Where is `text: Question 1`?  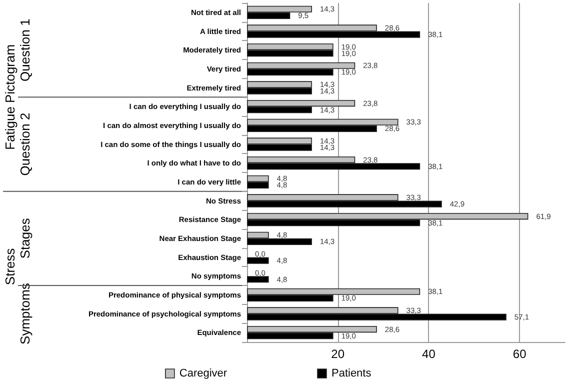 text: Question 1 is located at coordinates (25, 50).